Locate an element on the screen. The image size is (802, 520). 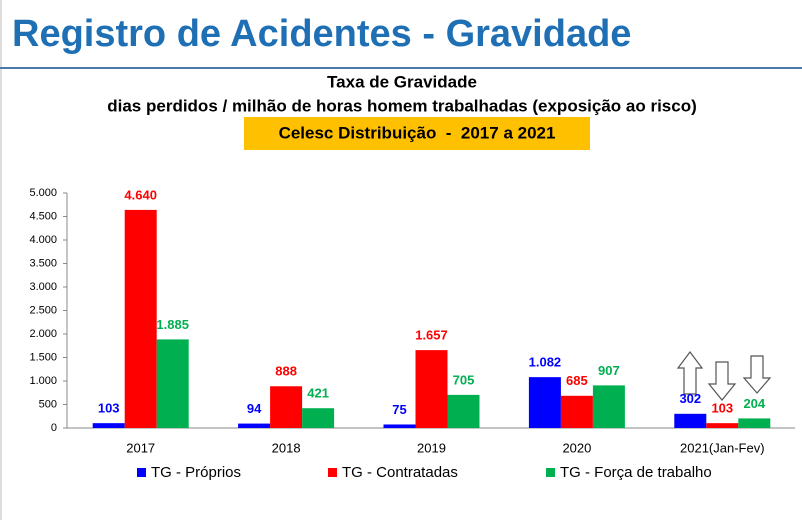
x-tick-label: 2018 is located at coordinates (286, 447).